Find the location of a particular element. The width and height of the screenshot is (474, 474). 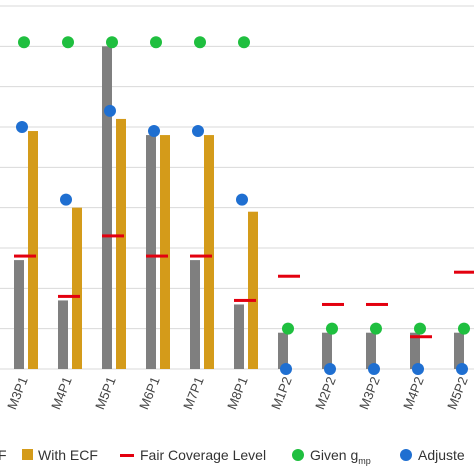

legend-label: F is located at coordinates (3, 455).